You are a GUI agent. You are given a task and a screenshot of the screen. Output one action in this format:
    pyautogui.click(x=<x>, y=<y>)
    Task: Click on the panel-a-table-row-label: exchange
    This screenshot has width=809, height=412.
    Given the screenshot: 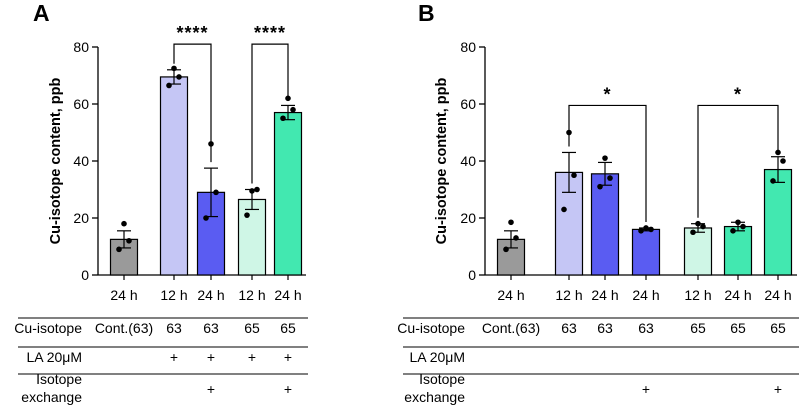 What is the action you would take?
    pyautogui.click(x=51, y=397)
    